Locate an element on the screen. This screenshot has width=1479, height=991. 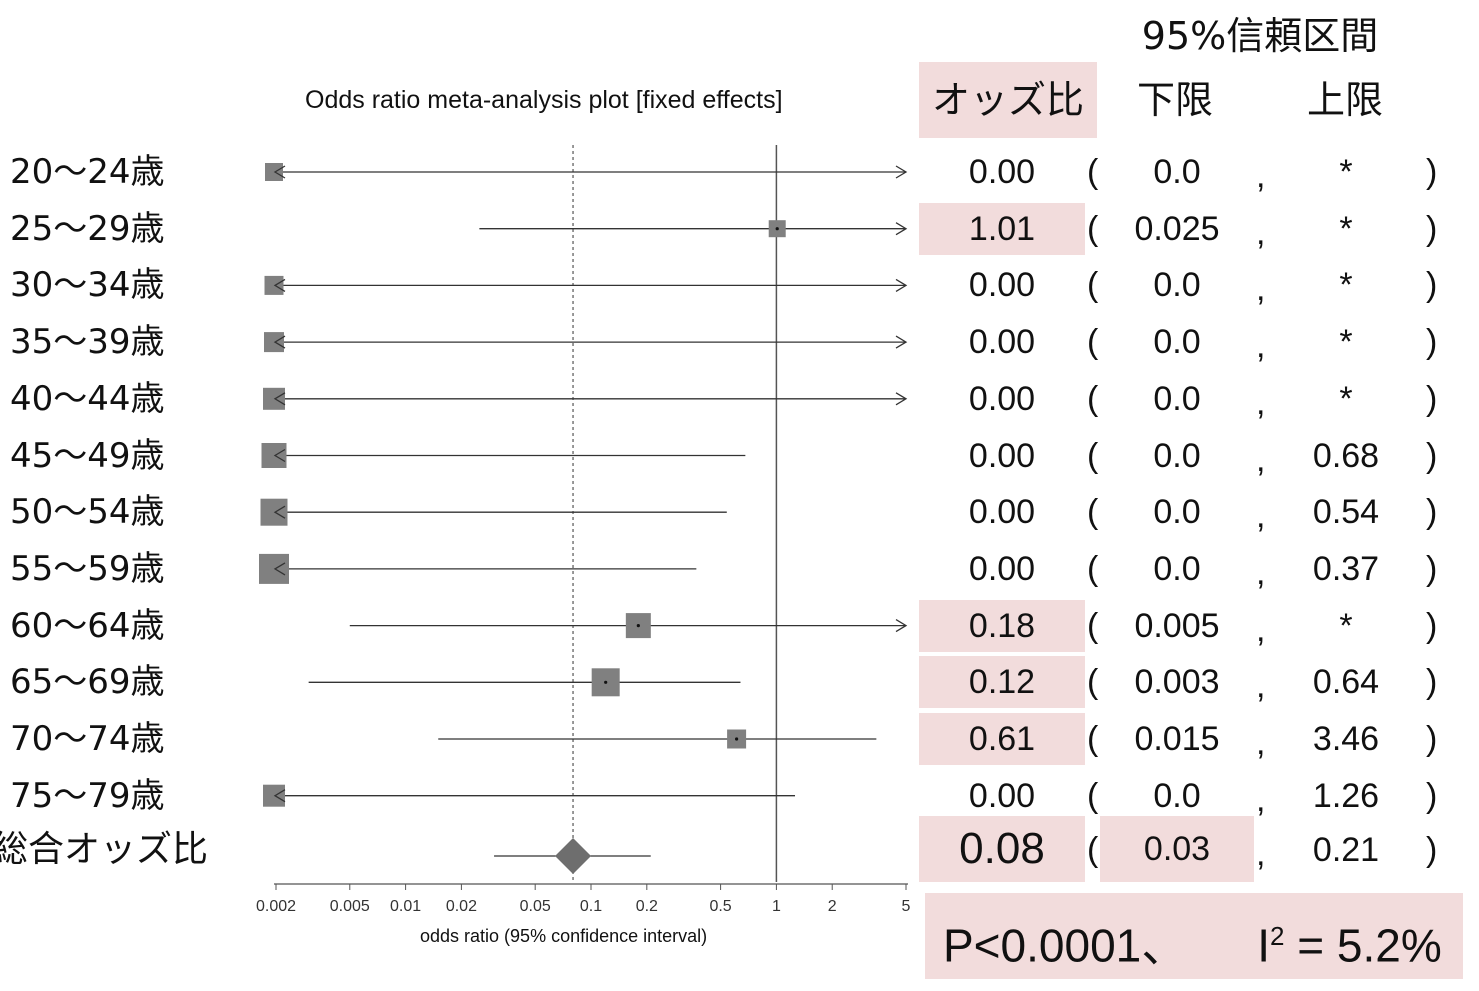
x-tick-label: 2 is located at coordinates (832, 906).